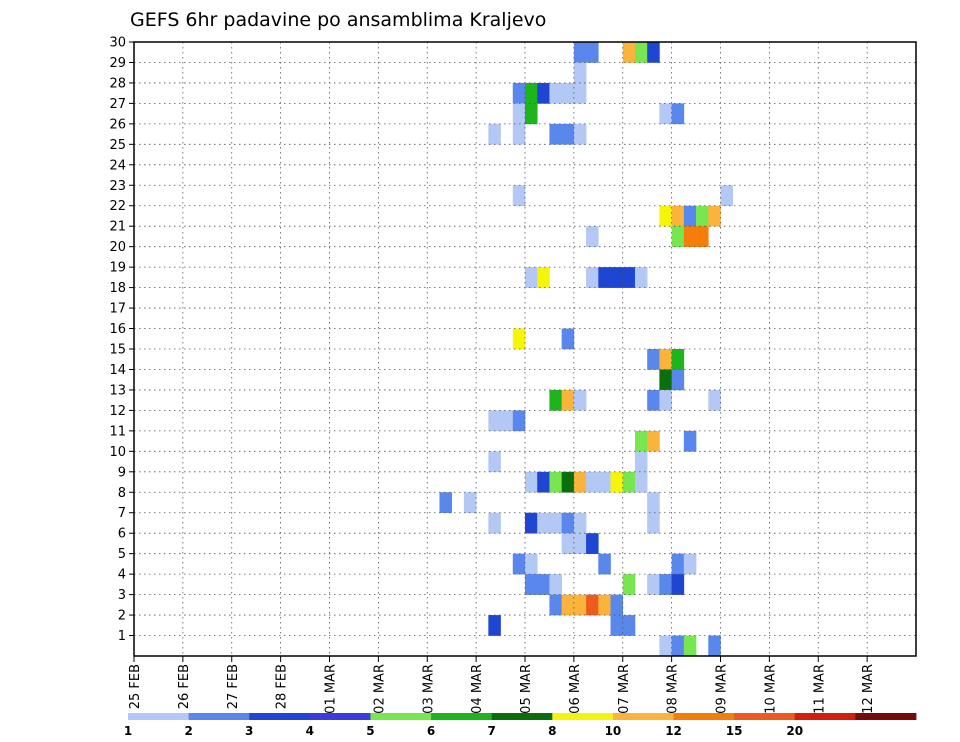 The height and width of the screenshot is (742, 960). Describe the element at coordinates (122, 513) in the screenshot. I see `y-tick-label: 7` at that location.